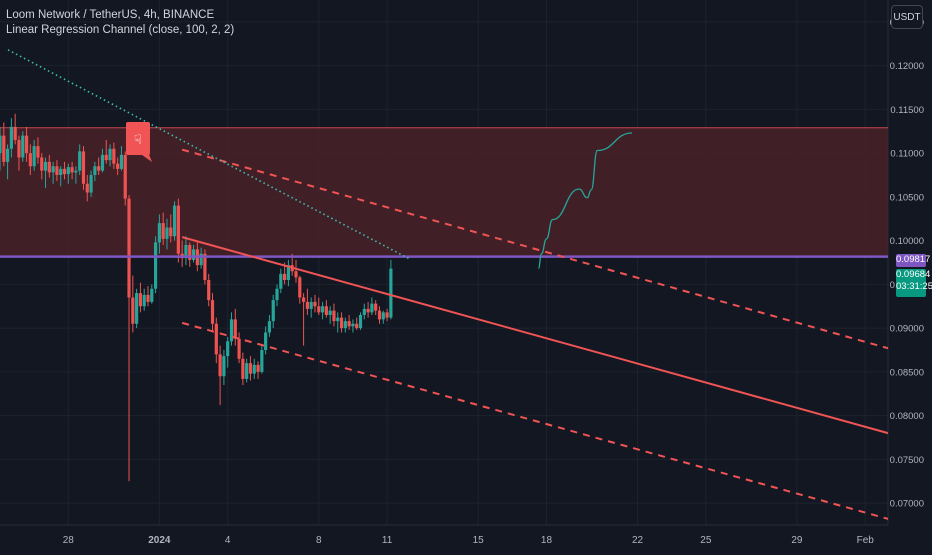 This screenshot has width=932, height=555. Describe the element at coordinates (907, 504) in the screenshot. I see `price-tick-label: 0.07000` at that location.